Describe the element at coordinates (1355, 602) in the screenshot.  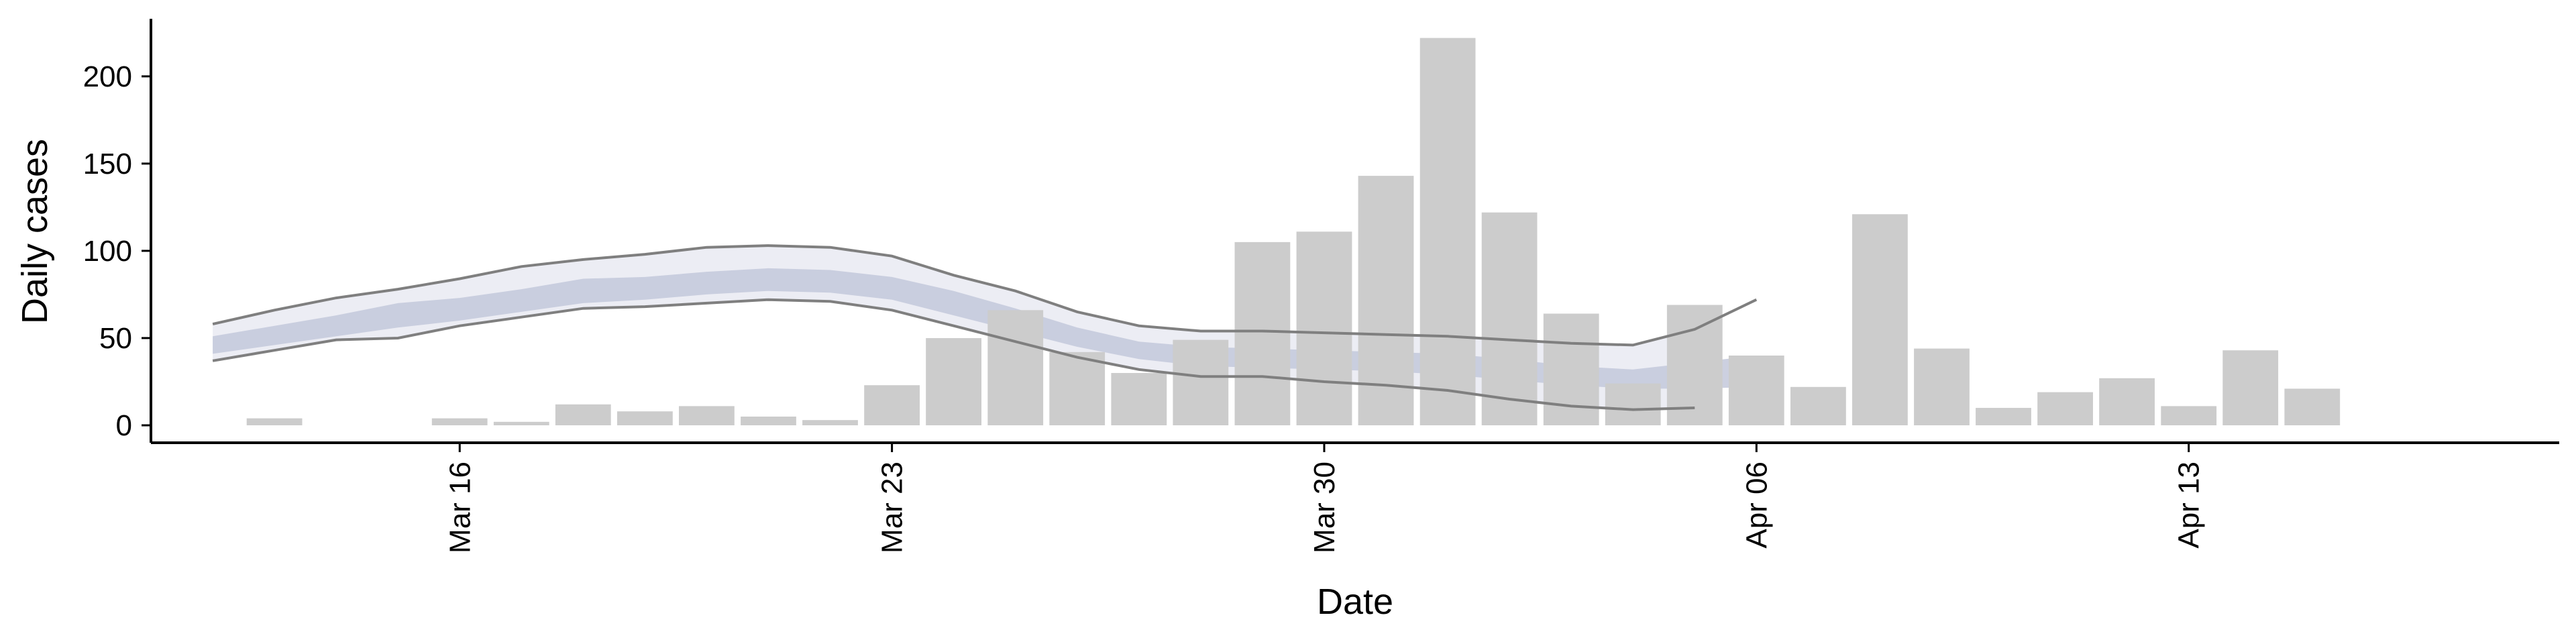
I see `x-axis-title: Date` at that location.